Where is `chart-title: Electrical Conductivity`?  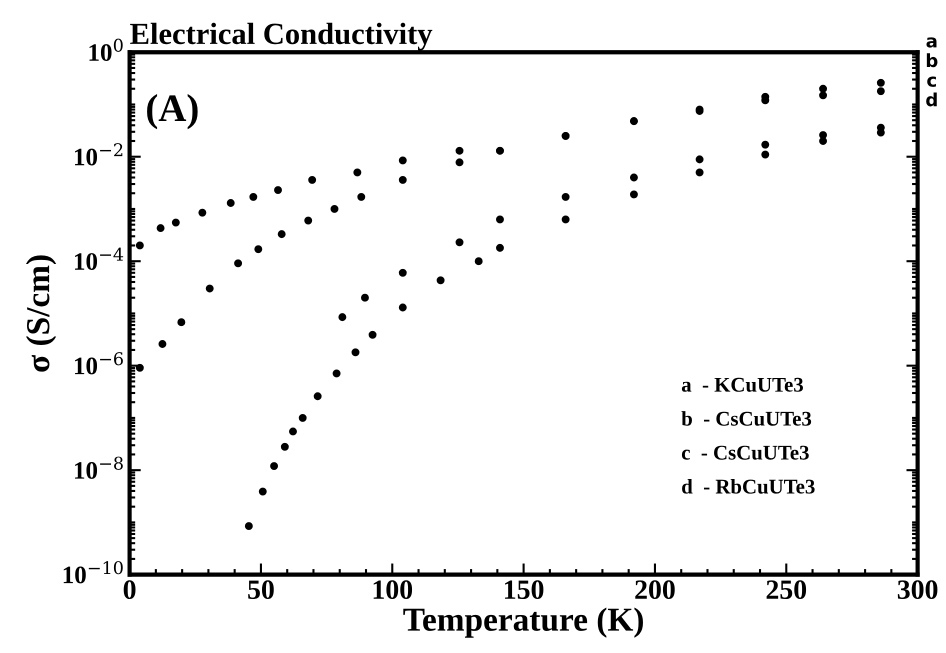
chart-title: Electrical Conductivity is located at coordinates (281, 36).